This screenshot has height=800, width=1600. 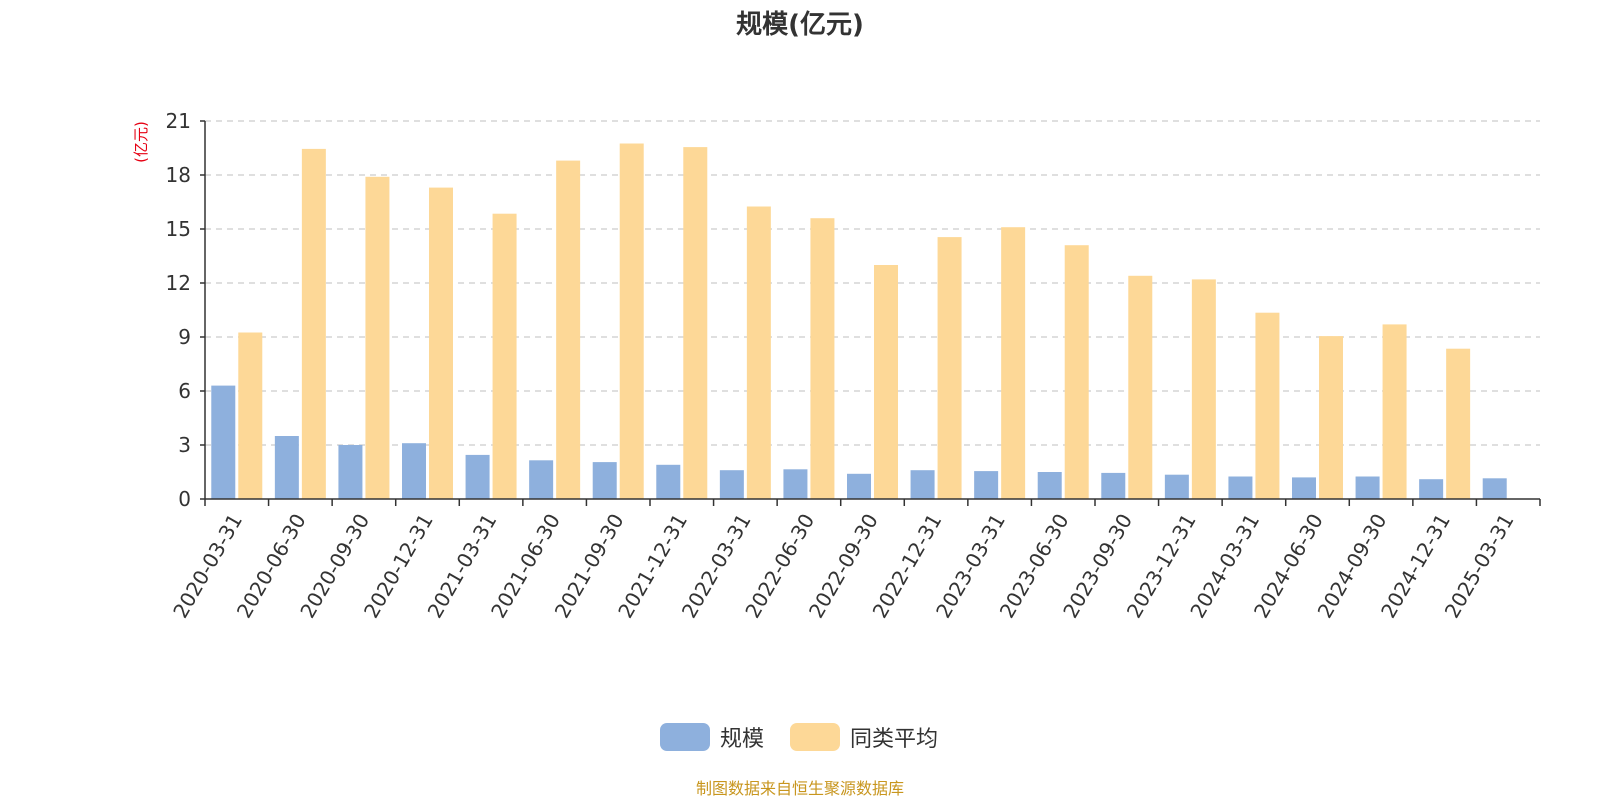 I want to click on y-tick-label: 3, so click(x=184, y=445).